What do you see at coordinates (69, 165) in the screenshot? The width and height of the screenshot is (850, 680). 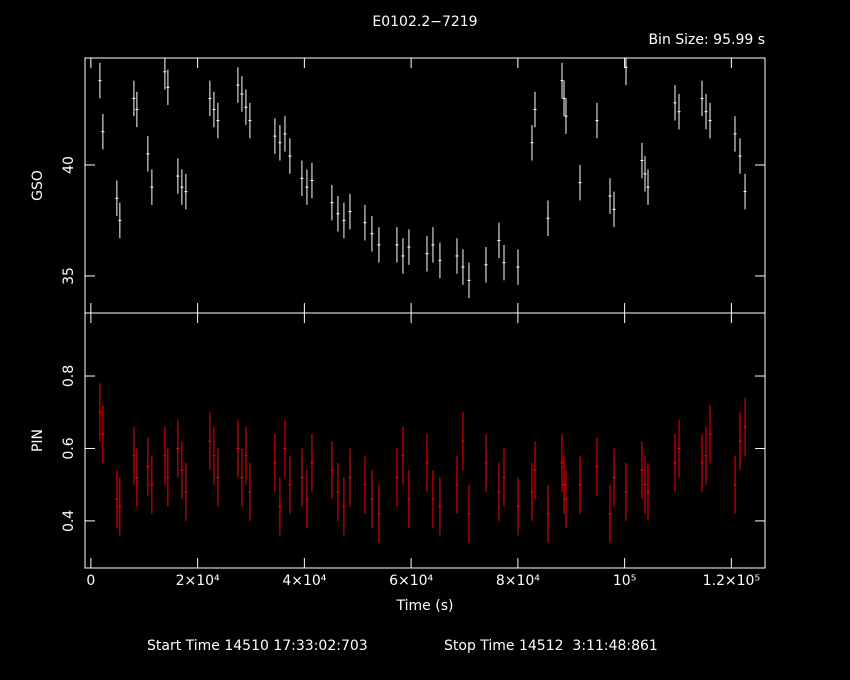 I see `y-tick-label: 40` at bounding box center [69, 165].